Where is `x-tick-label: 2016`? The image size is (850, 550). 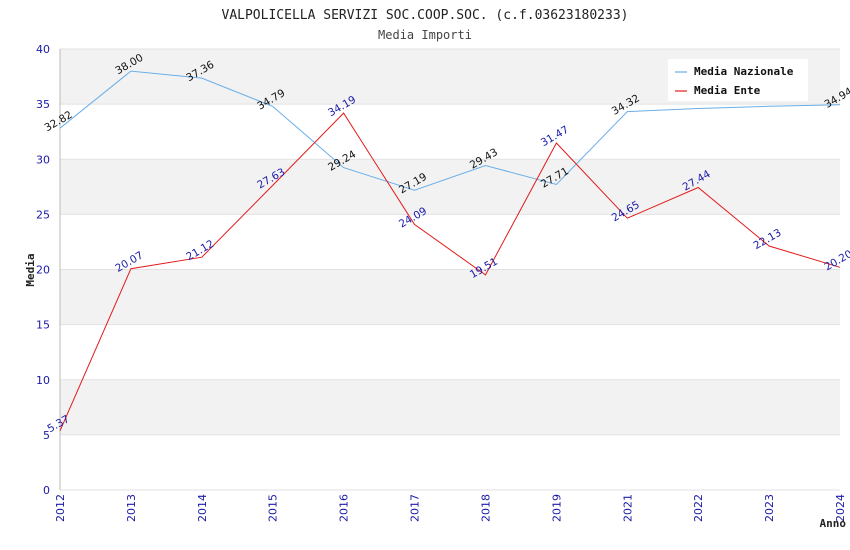 x-tick-label: 2016 is located at coordinates (344, 508).